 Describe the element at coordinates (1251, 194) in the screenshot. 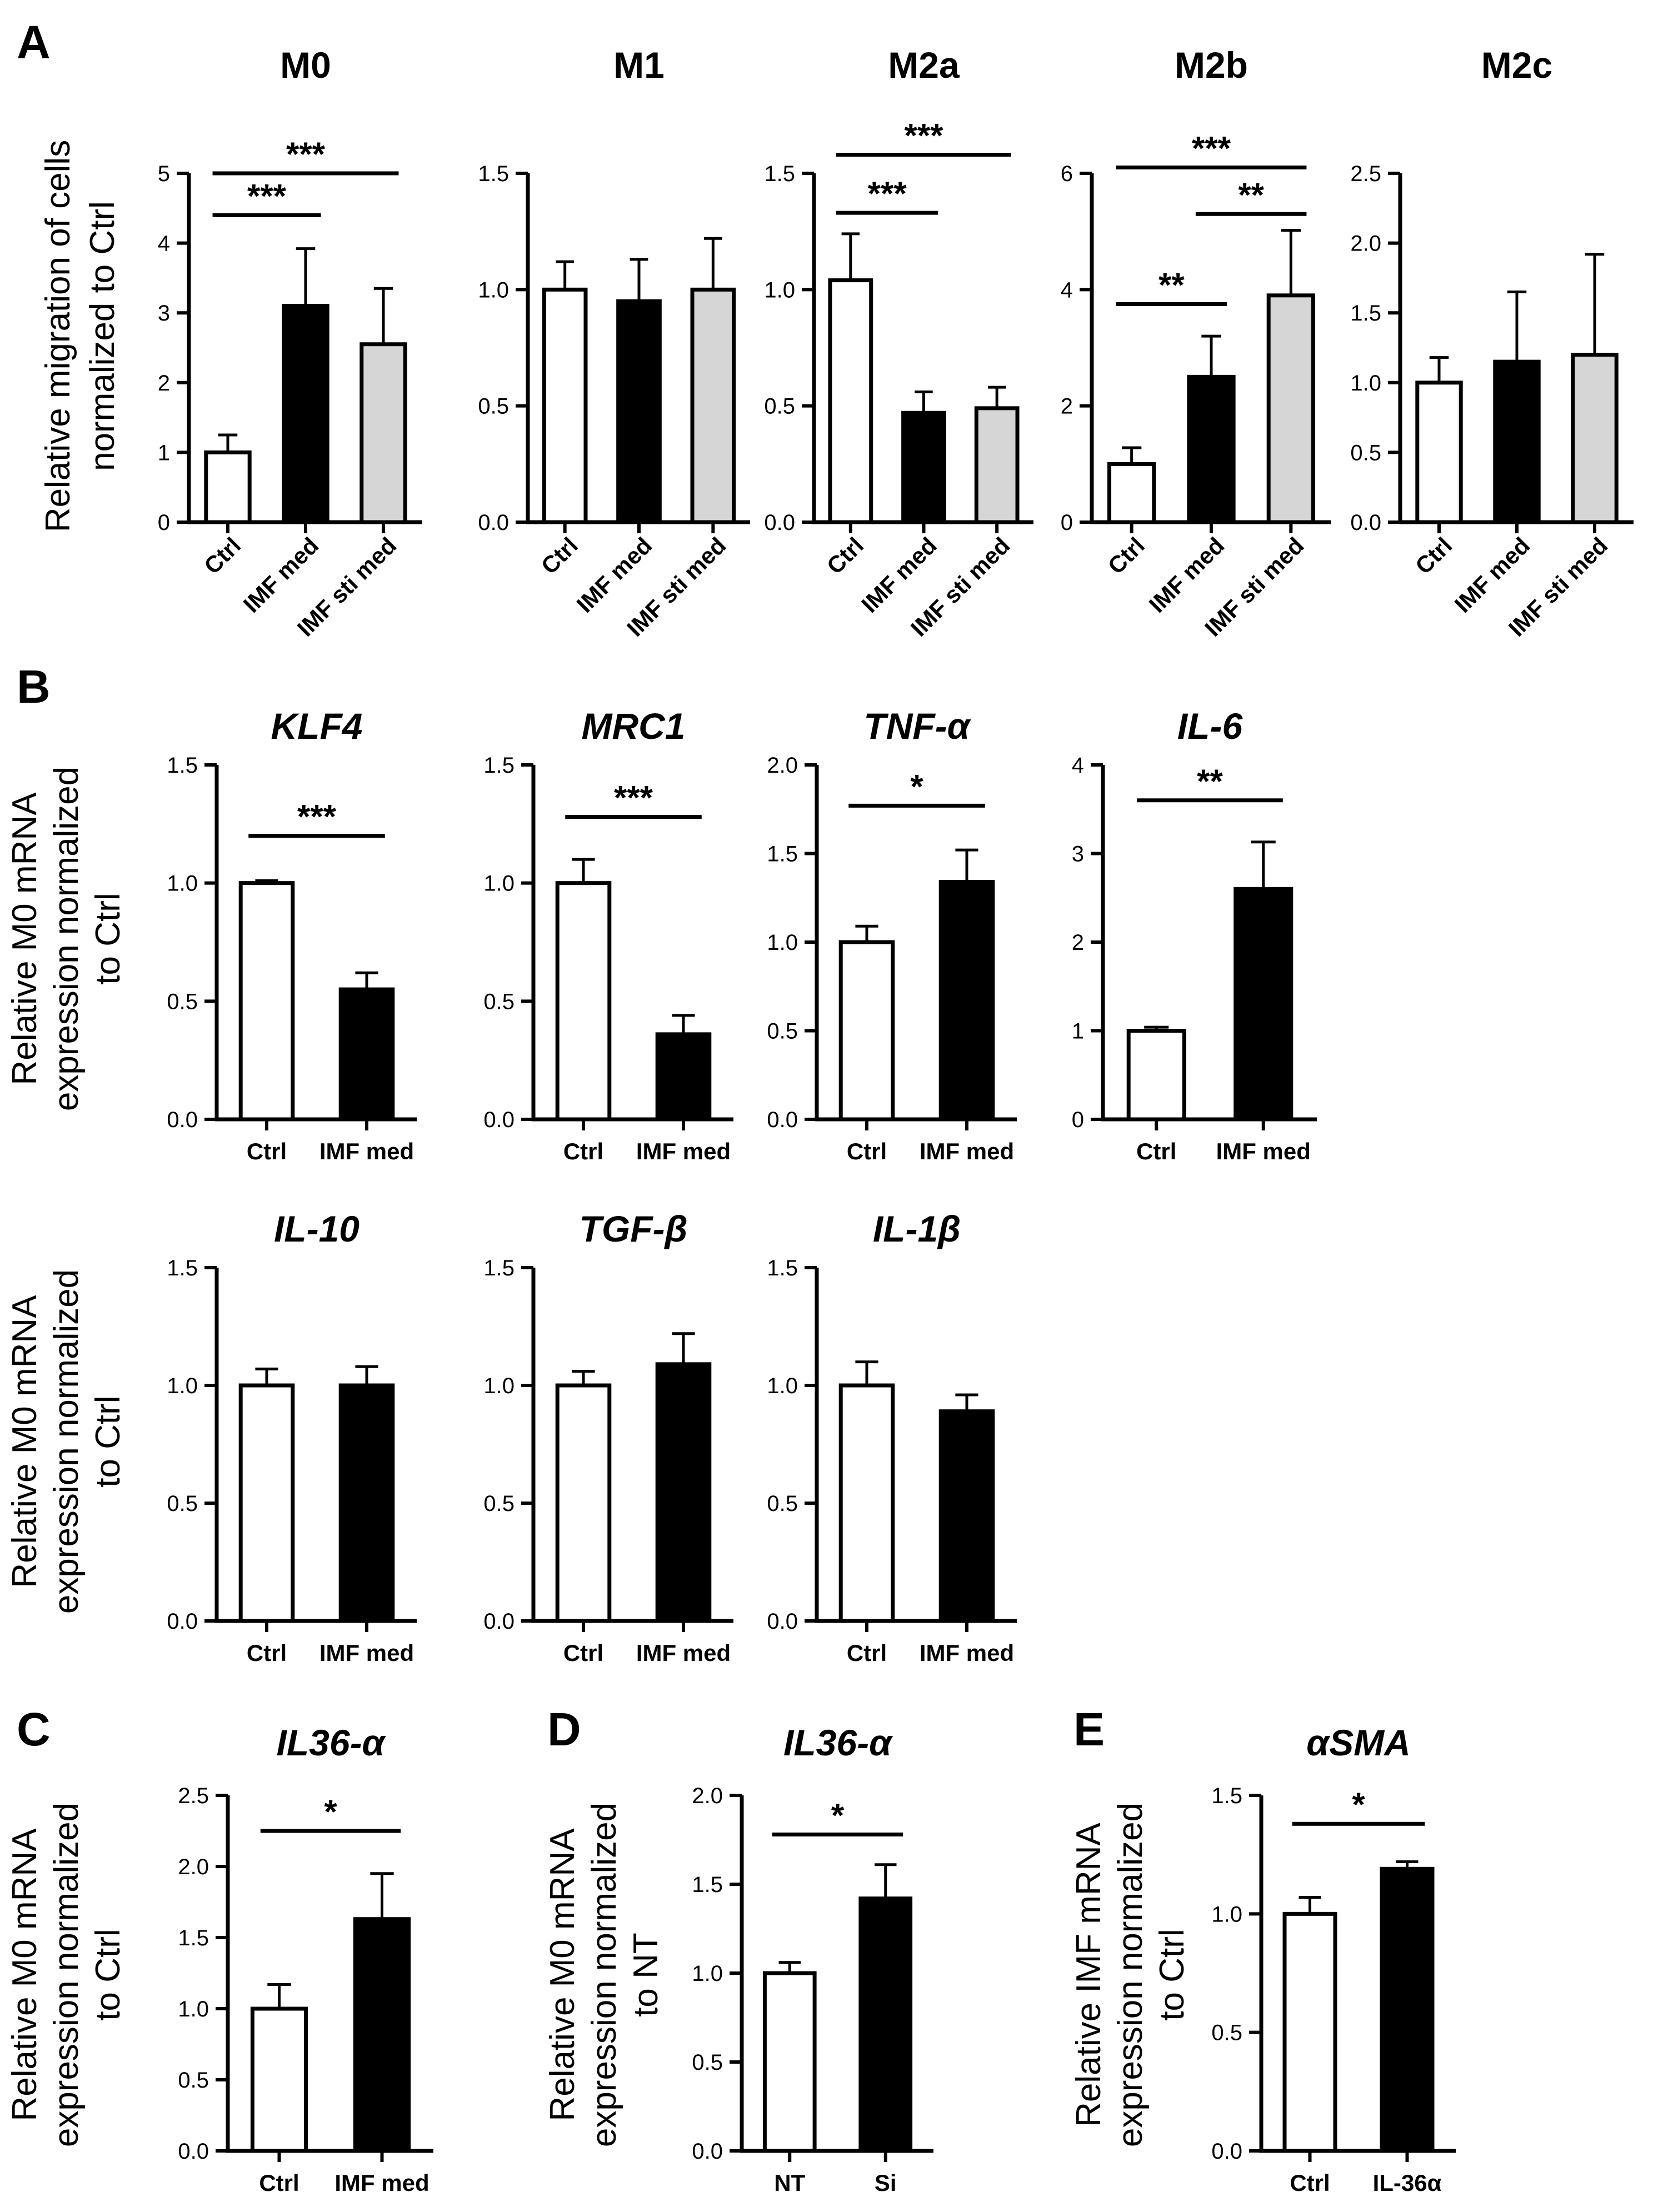

I see `significance-stars: **` at that location.